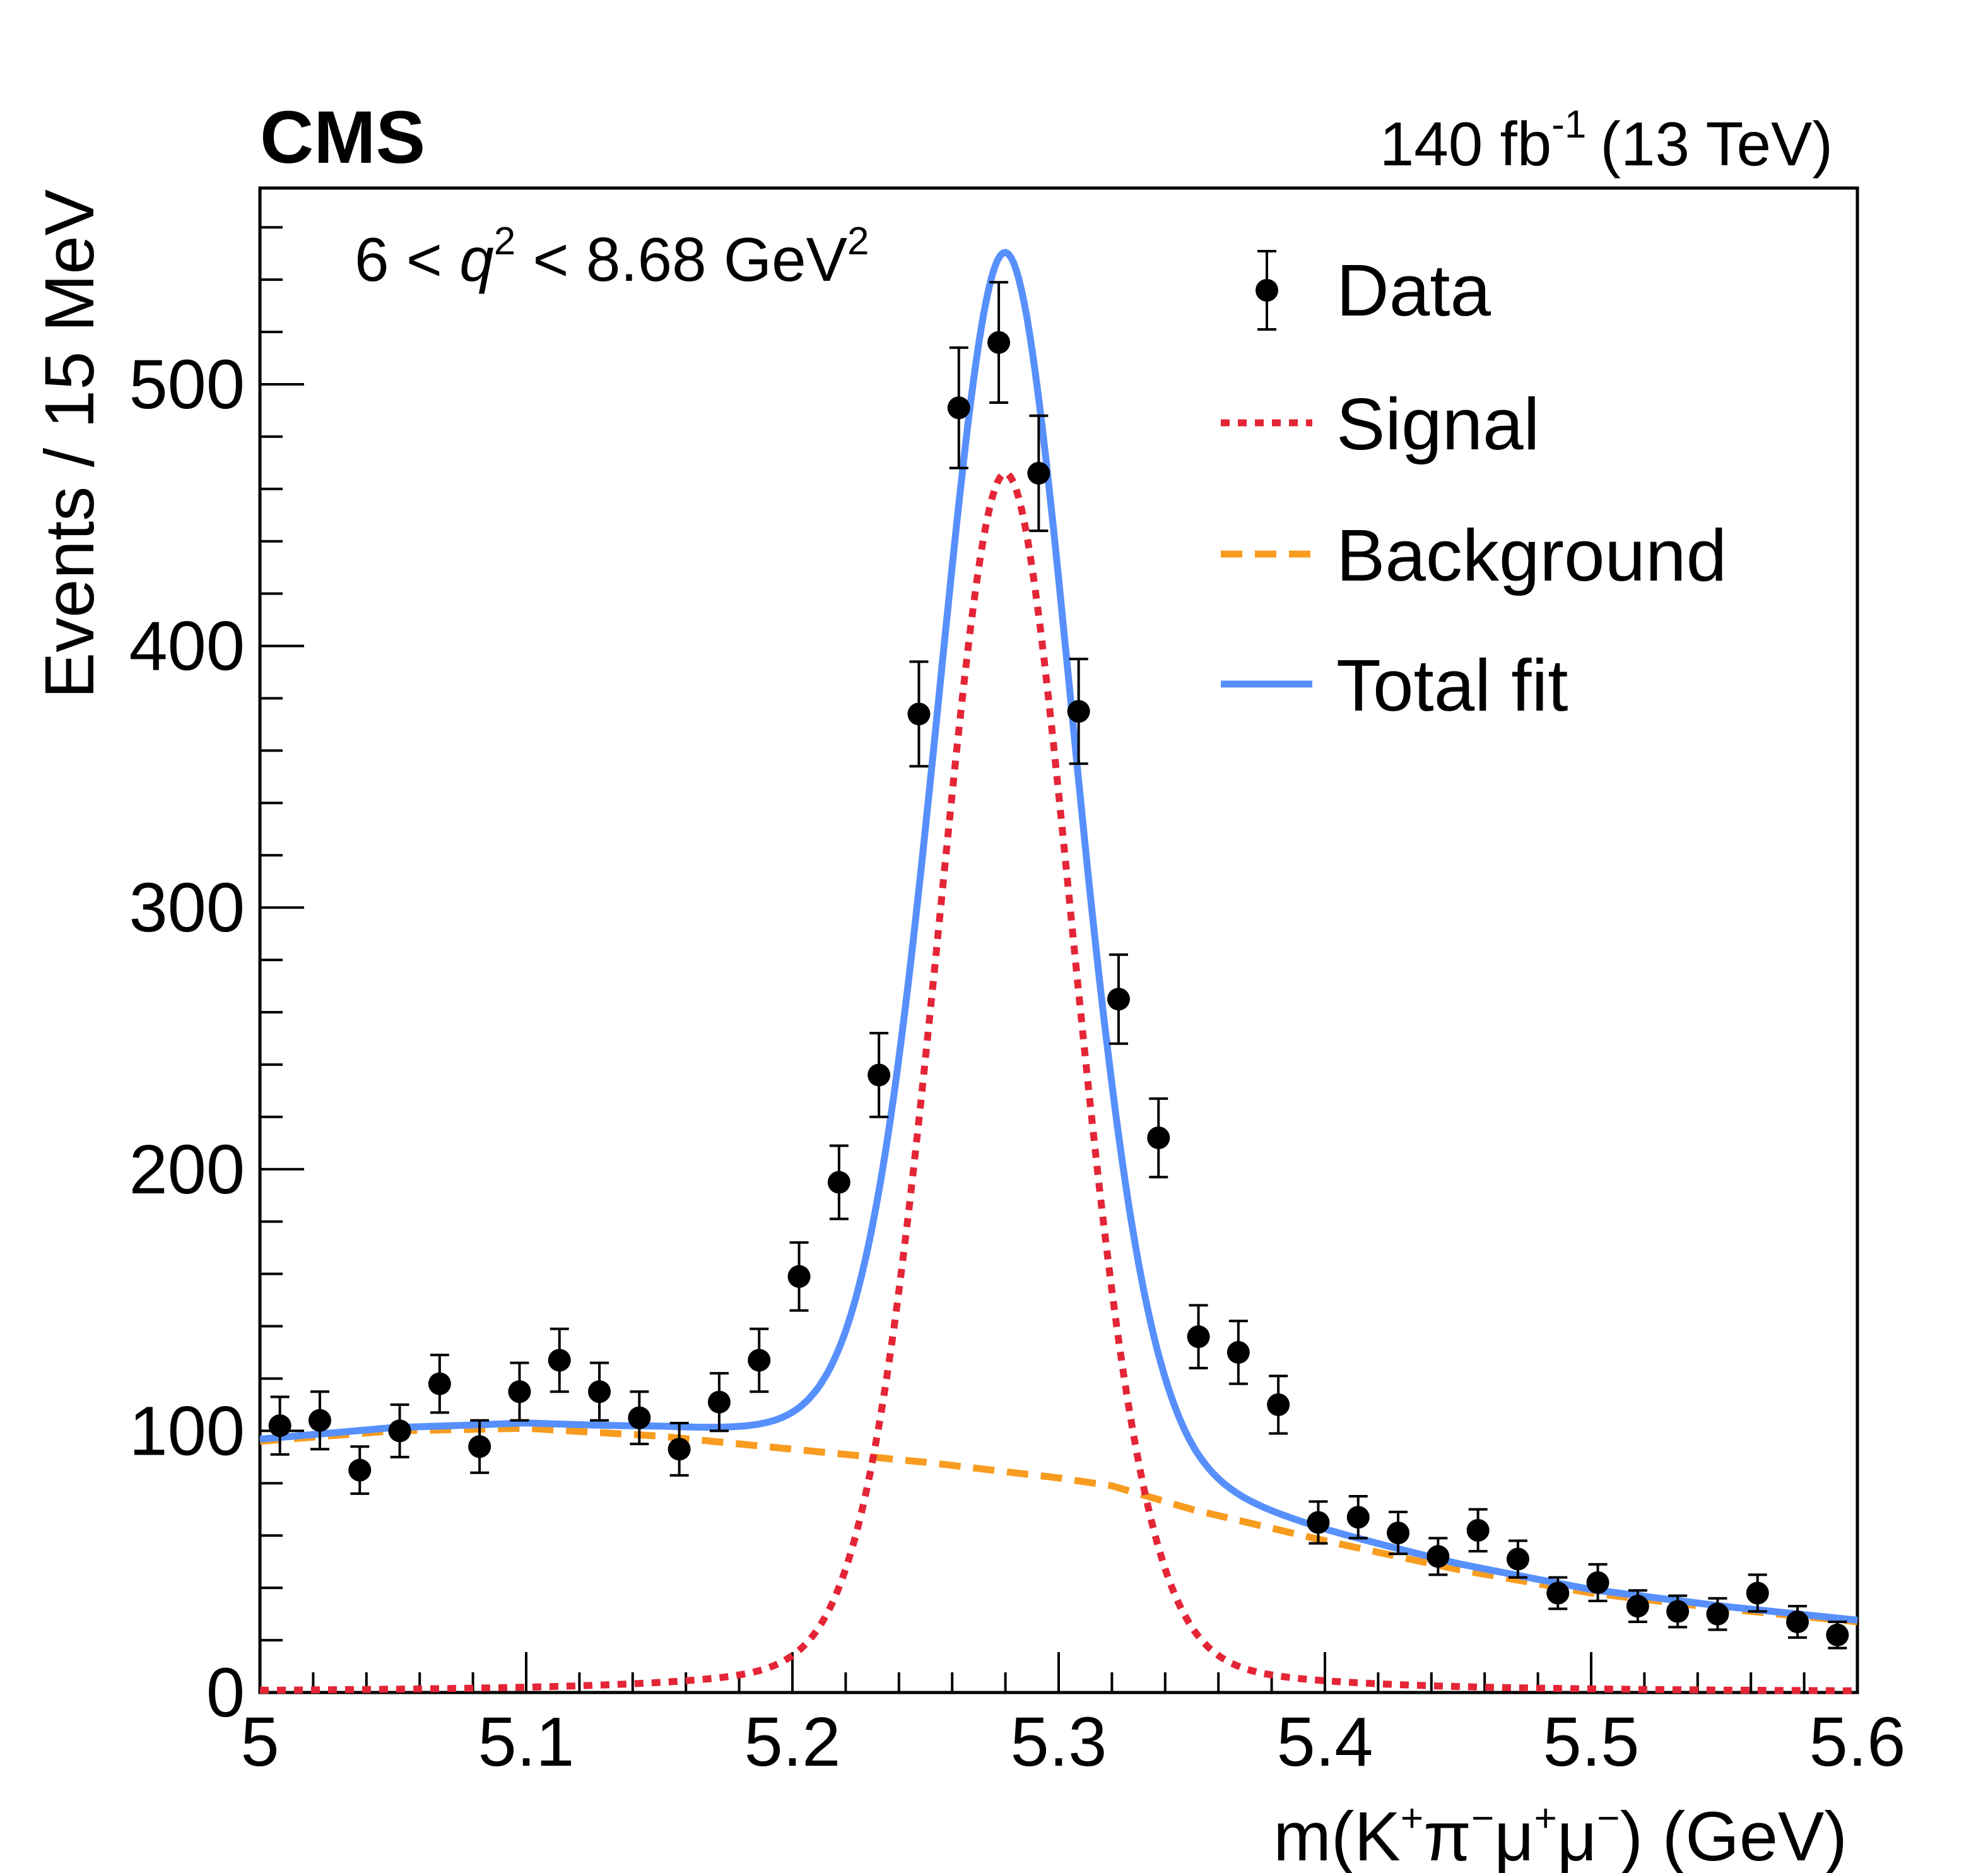  What do you see at coordinates (1059, 1742) in the screenshot?
I see `x-tick-label: 5.3` at bounding box center [1059, 1742].